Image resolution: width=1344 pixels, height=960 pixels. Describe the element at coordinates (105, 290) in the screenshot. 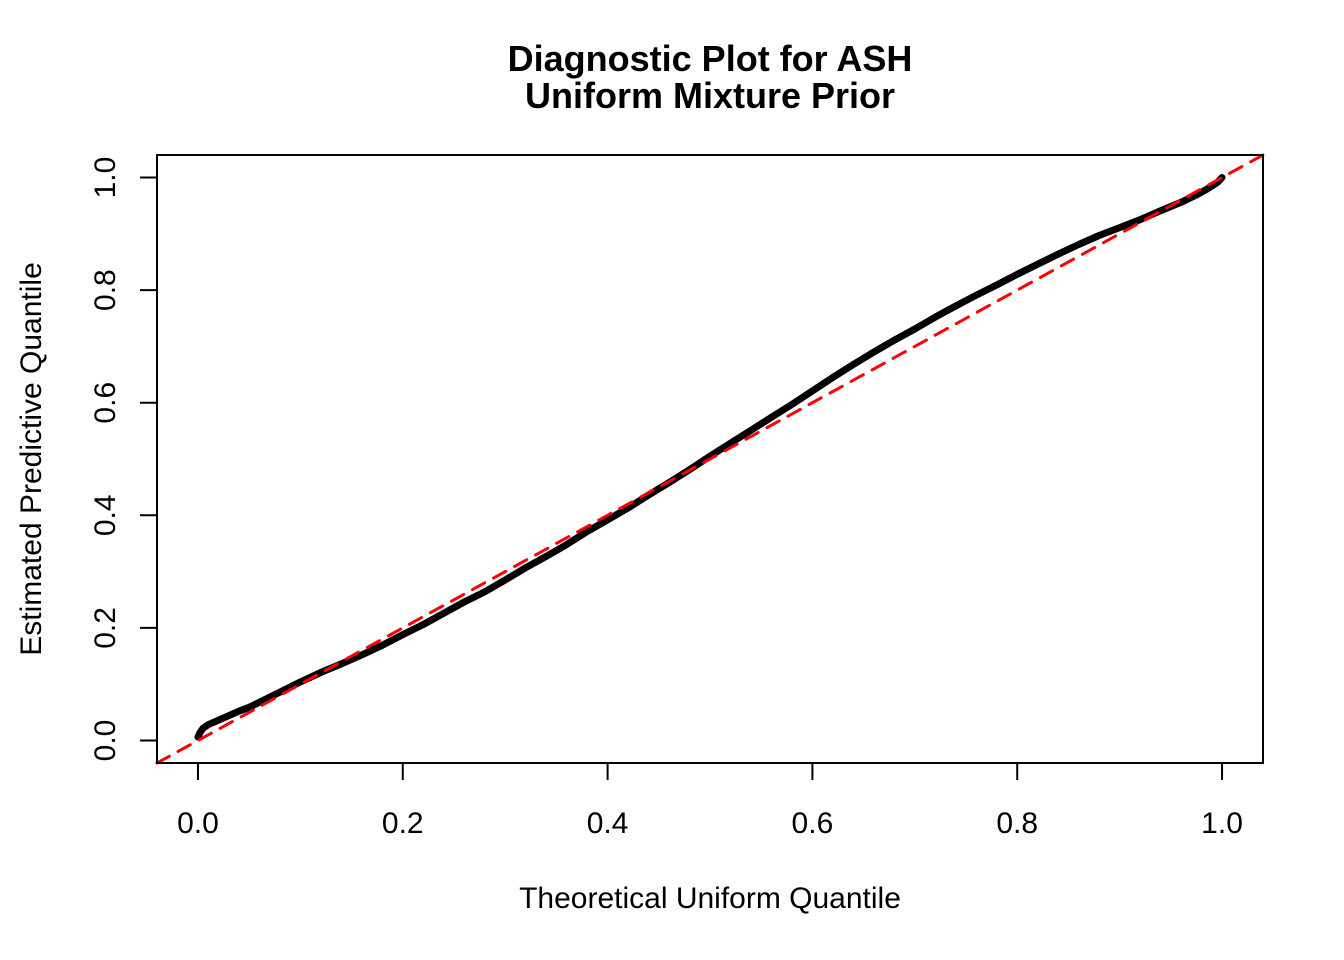

I see `y-tick-label-0.8: 0.8` at that location.